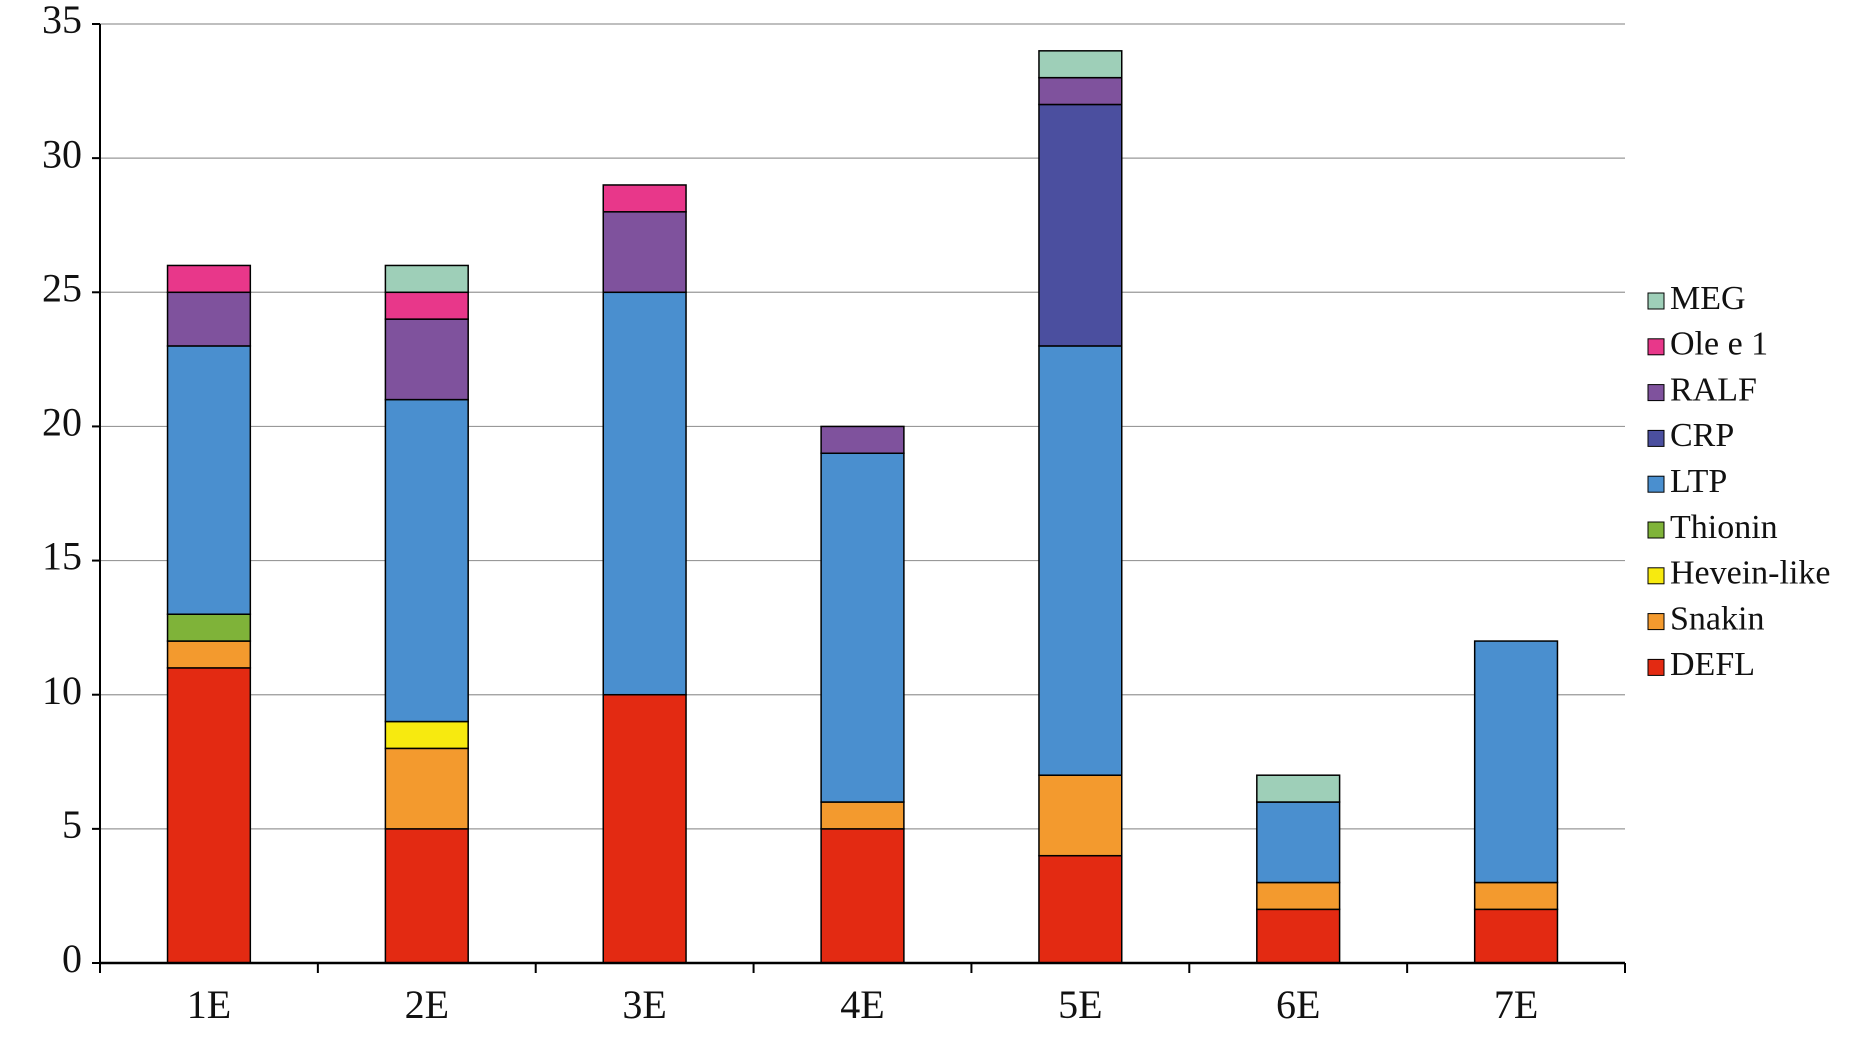 Image resolution: width=1850 pixels, height=1042 pixels. What do you see at coordinates (1516, 1004) in the screenshot?
I see `x-tick-label: 7E` at bounding box center [1516, 1004].